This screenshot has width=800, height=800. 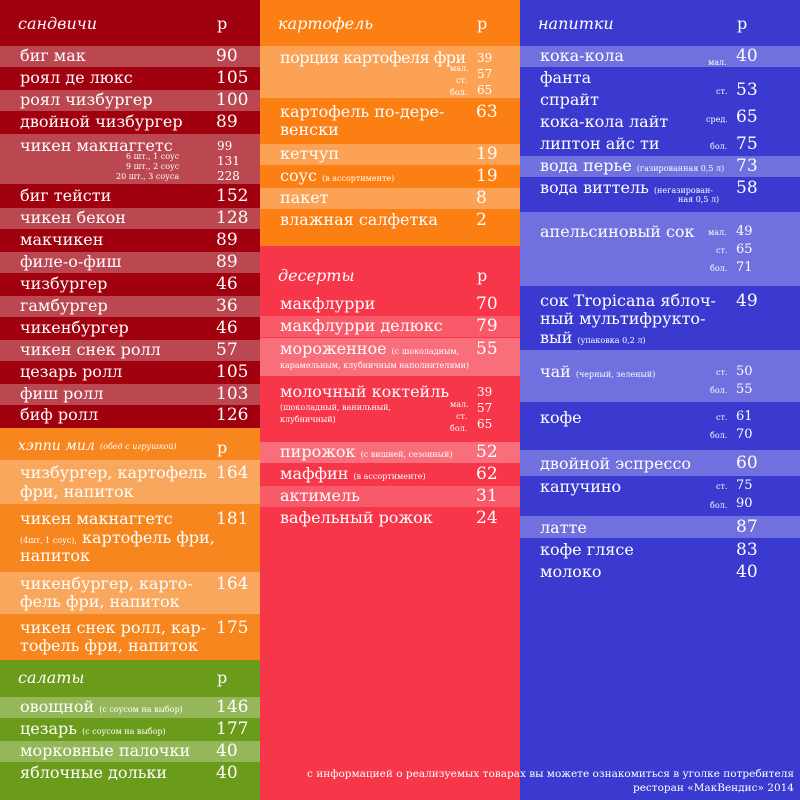 What do you see at coordinates (566, 77) in the screenshot?
I see `menu-row: фанта` at bounding box center [566, 77].